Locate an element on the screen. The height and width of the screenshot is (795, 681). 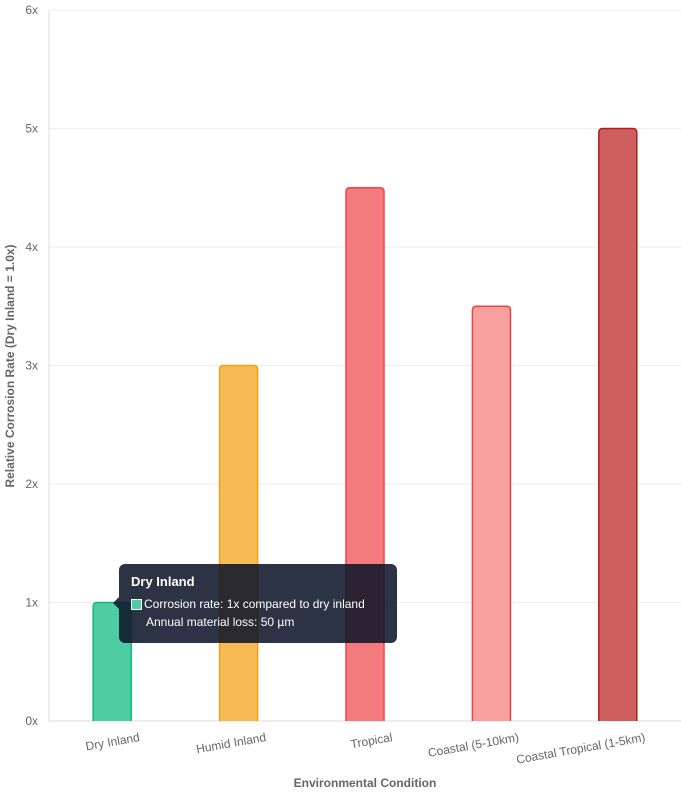
x-tick-label: Humid Inland is located at coordinates (231, 743).